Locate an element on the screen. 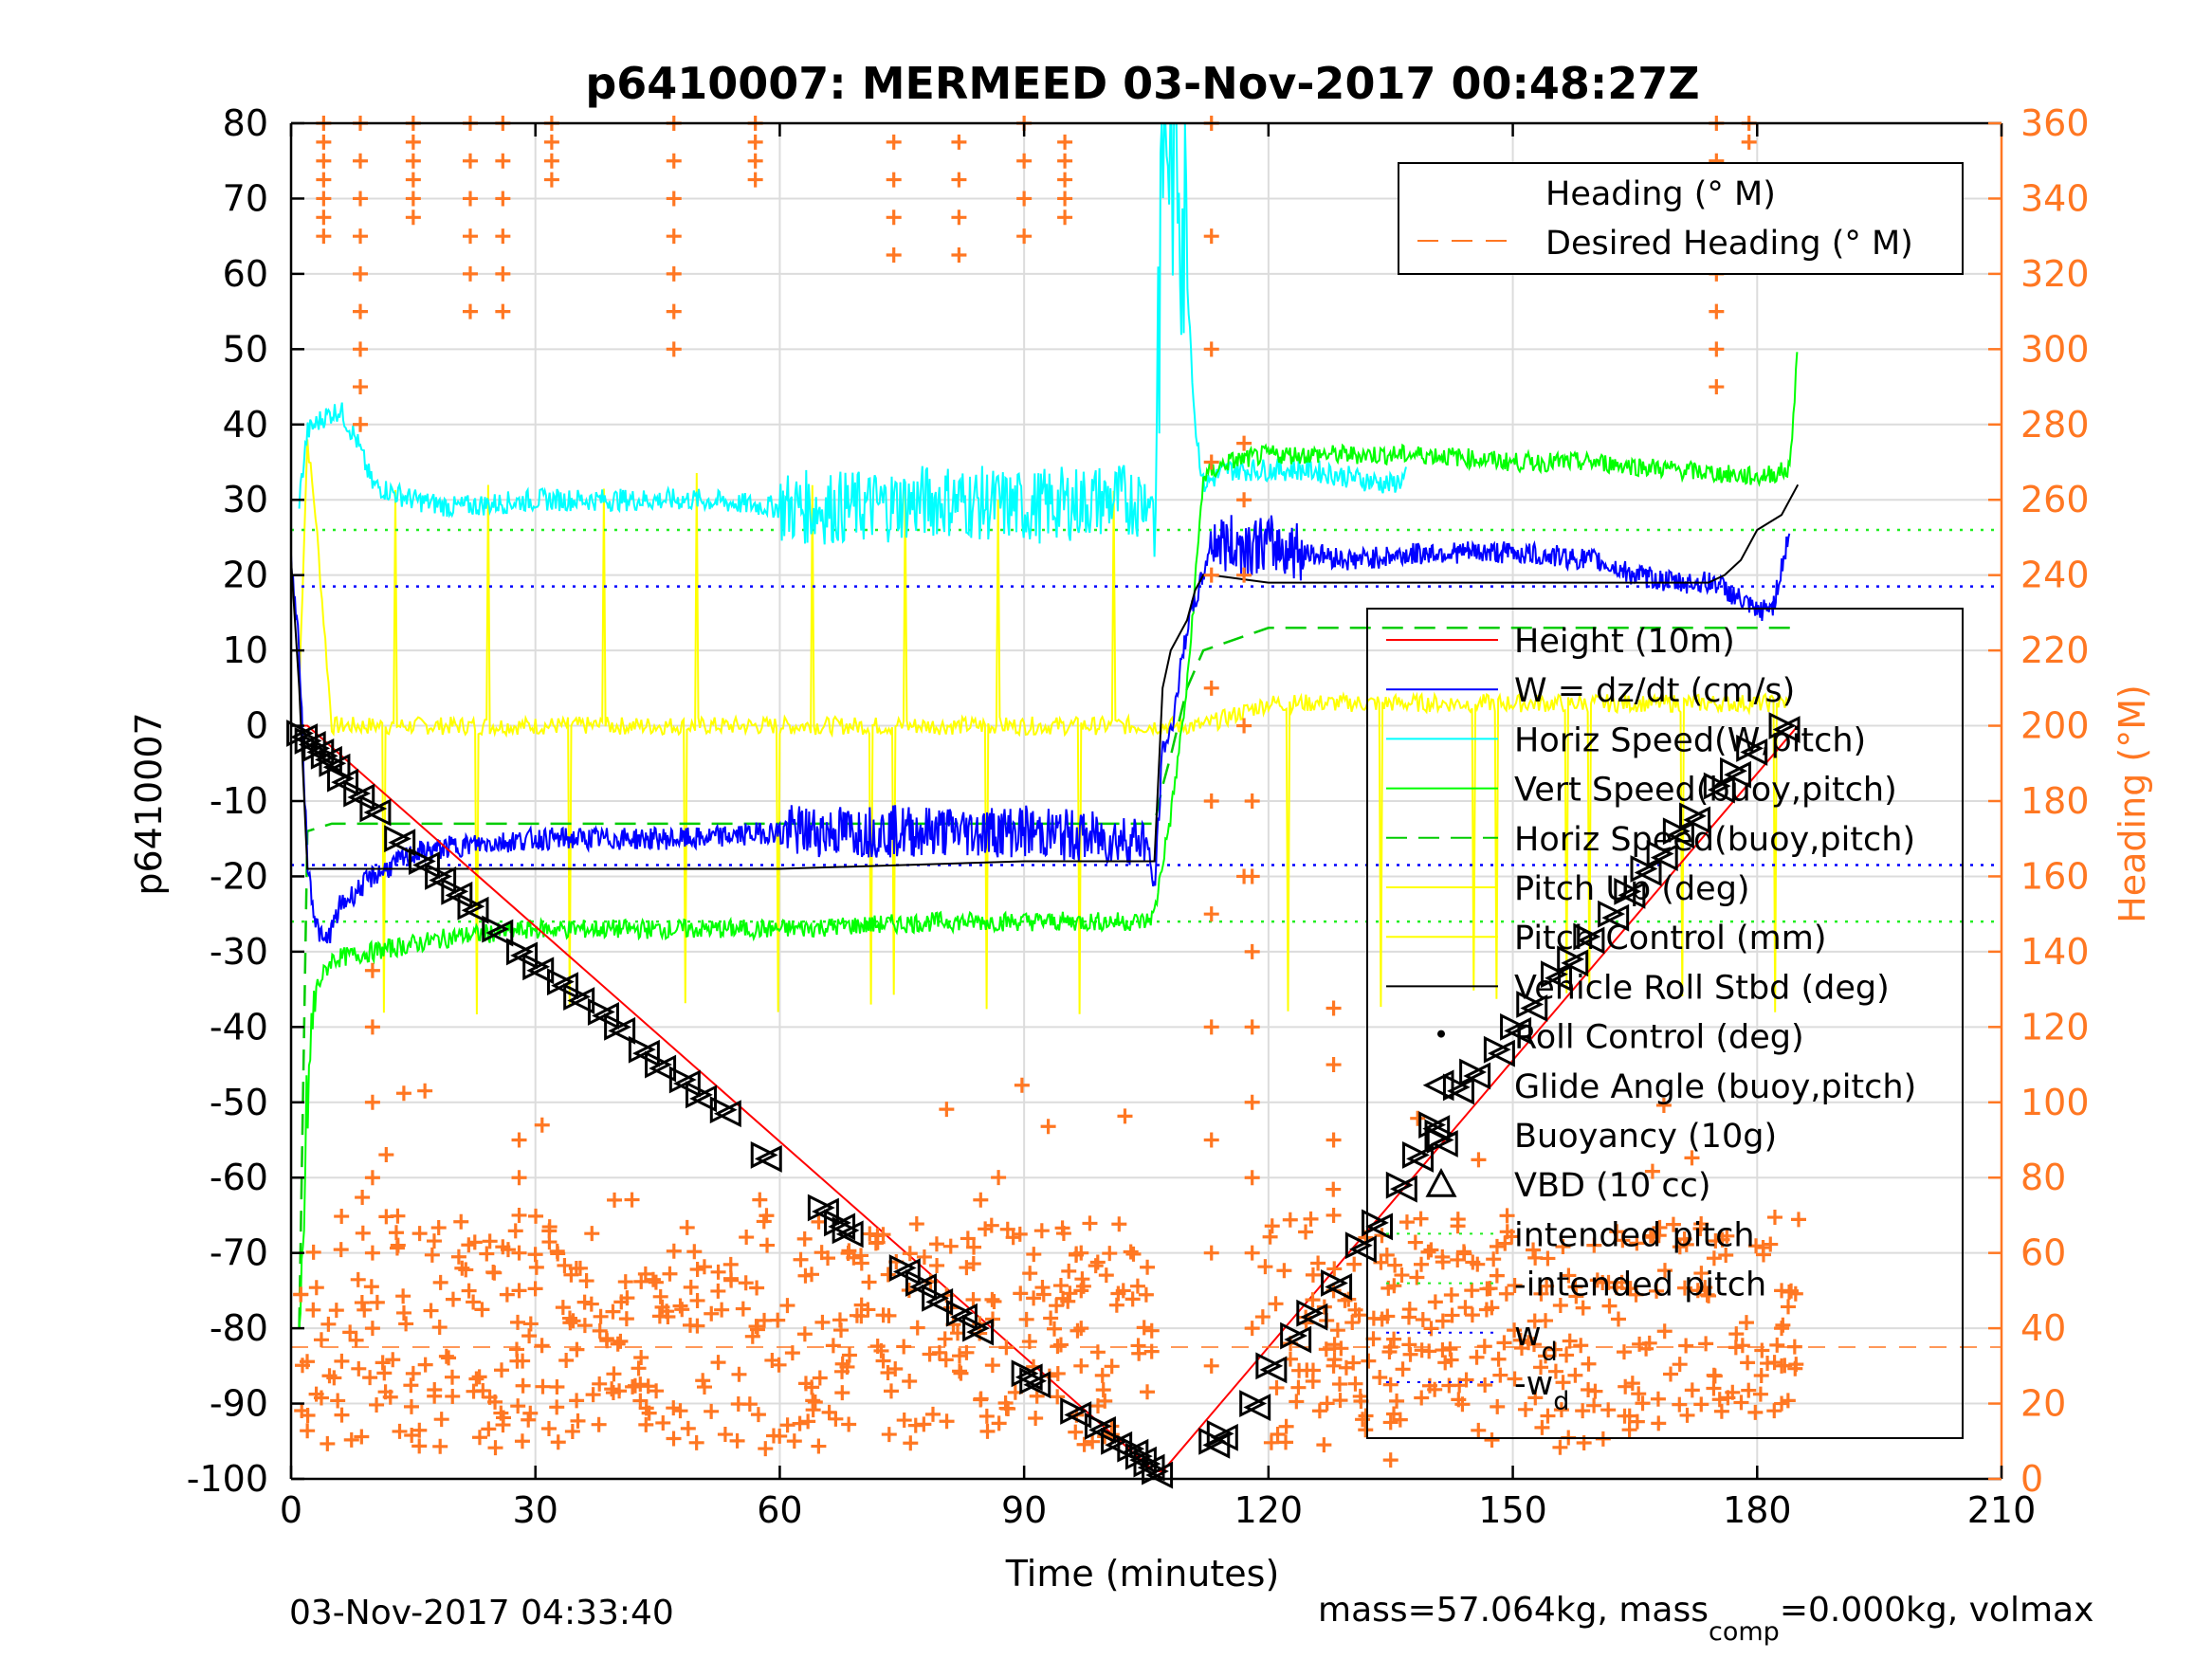 The image size is (2212, 1659). legend-entry: Pitch Control (mm) is located at coordinates (1670, 938).